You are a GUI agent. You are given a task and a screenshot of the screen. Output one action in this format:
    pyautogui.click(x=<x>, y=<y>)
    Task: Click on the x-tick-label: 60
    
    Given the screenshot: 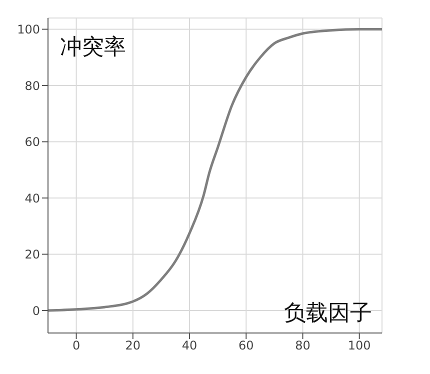 What is the action you would take?
    pyautogui.click(x=246, y=345)
    